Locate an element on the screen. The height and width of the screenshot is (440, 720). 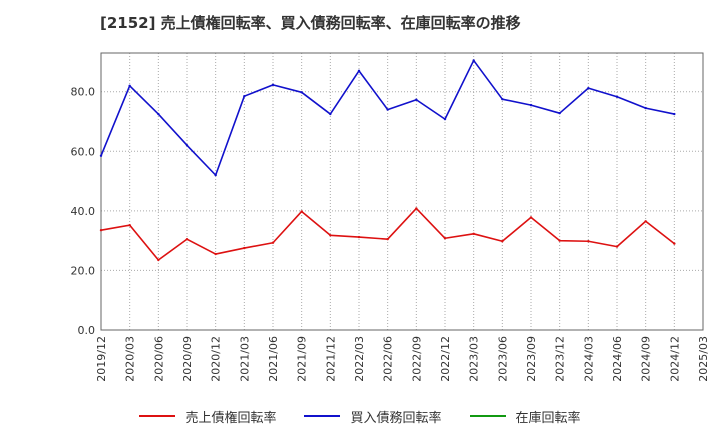
legend-label-inventory: 在庫回転率 is located at coordinates (548, 418).